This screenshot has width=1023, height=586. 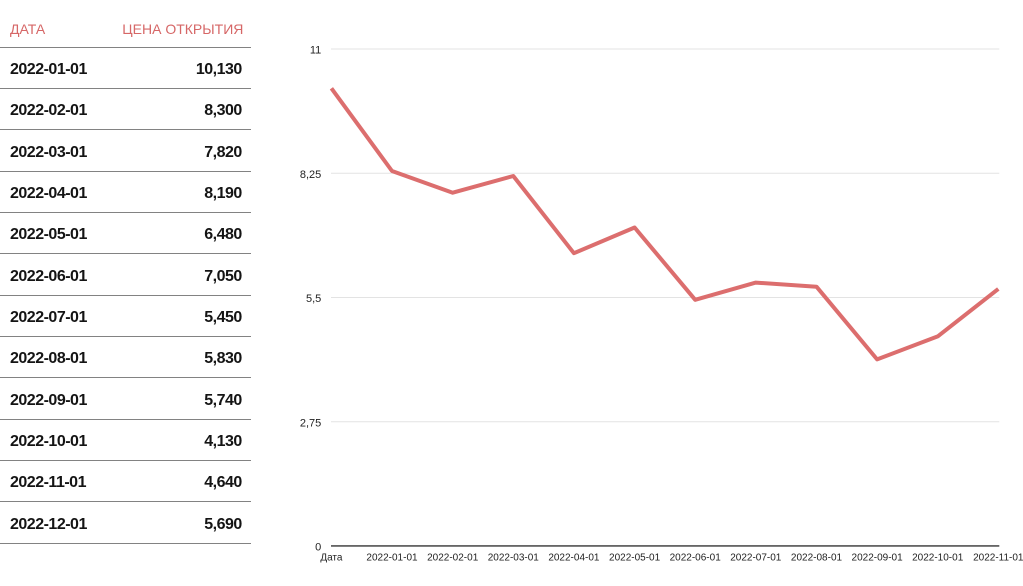 I want to click on svg-text: 2022-10-01, so click(x=938, y=558).